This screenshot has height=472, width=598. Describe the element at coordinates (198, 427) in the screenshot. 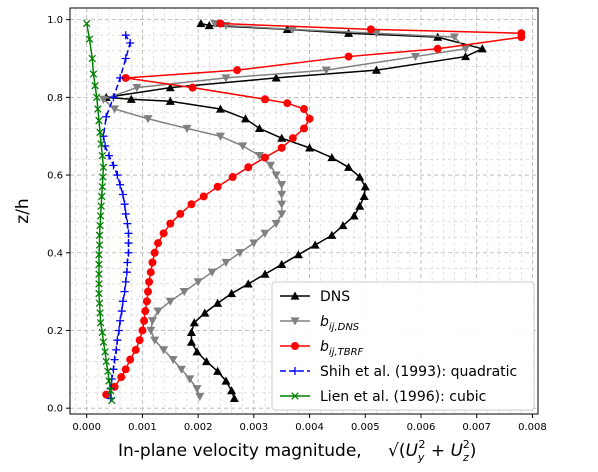

I see `x-tick-label: 0.002` at that location.